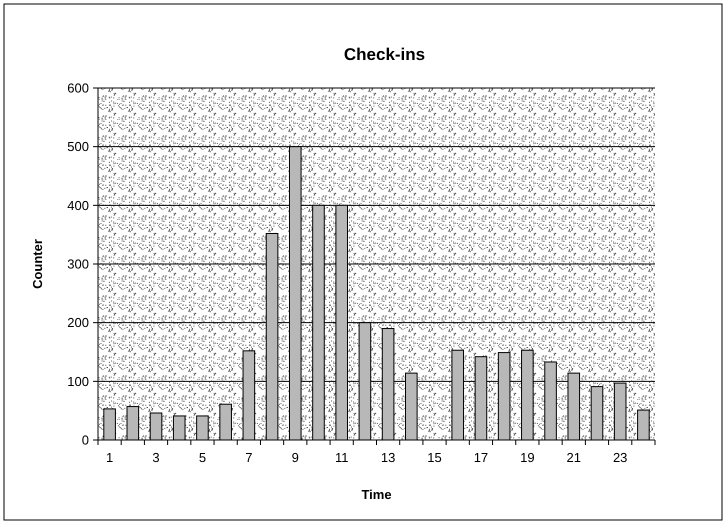  Describe the element at coordinates (376, 494) in the screenshot. I see `x-axis-title: Time` at that location.